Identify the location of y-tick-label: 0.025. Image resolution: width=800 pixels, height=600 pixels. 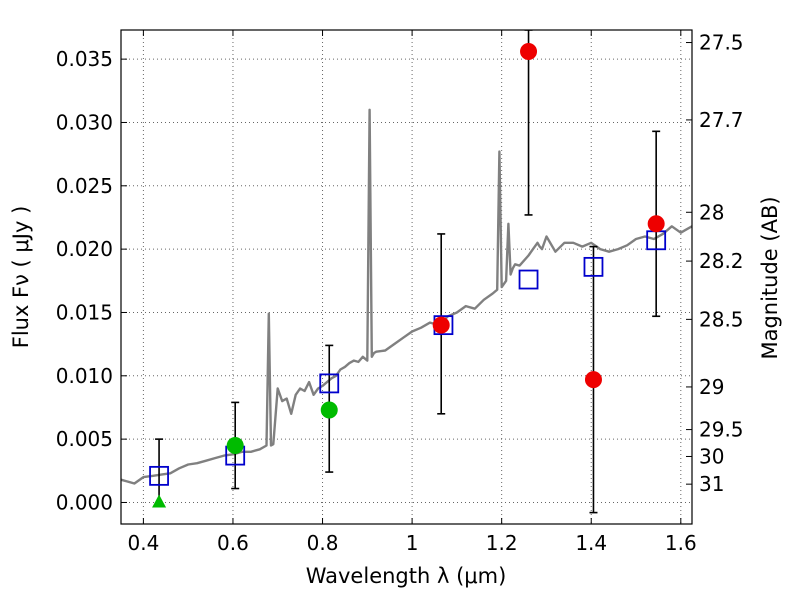
(84, 186).